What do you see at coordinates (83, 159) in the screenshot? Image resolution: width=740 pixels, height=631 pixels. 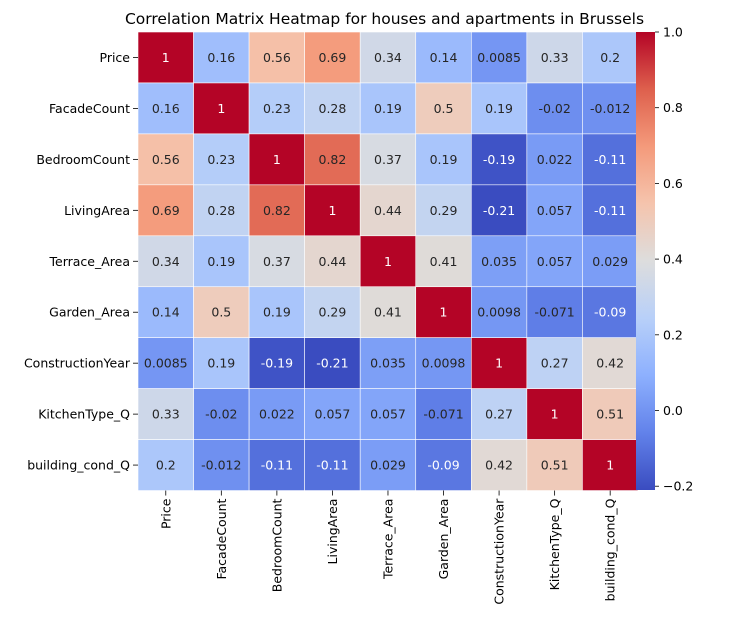 I see `row-tick-label: BedroomCount` at bounding box center [83, 159].